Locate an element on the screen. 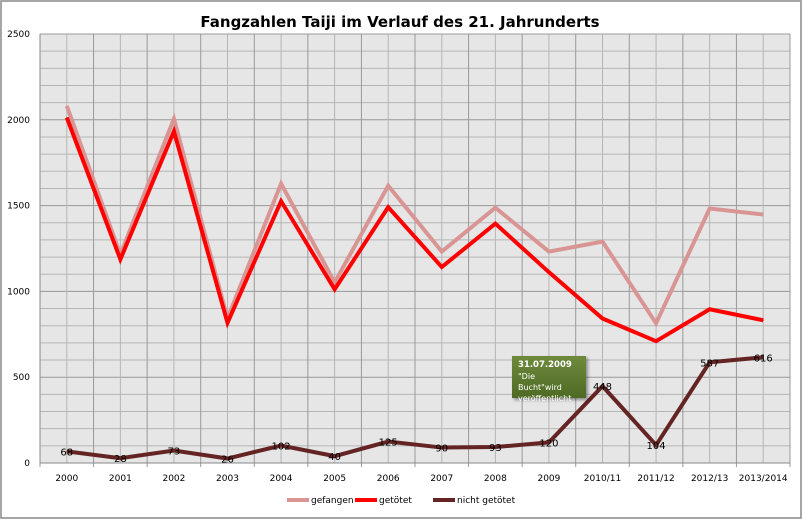 This screenshot has height=520, width=803. data-label: 40 is located at coordinates (334, 457).